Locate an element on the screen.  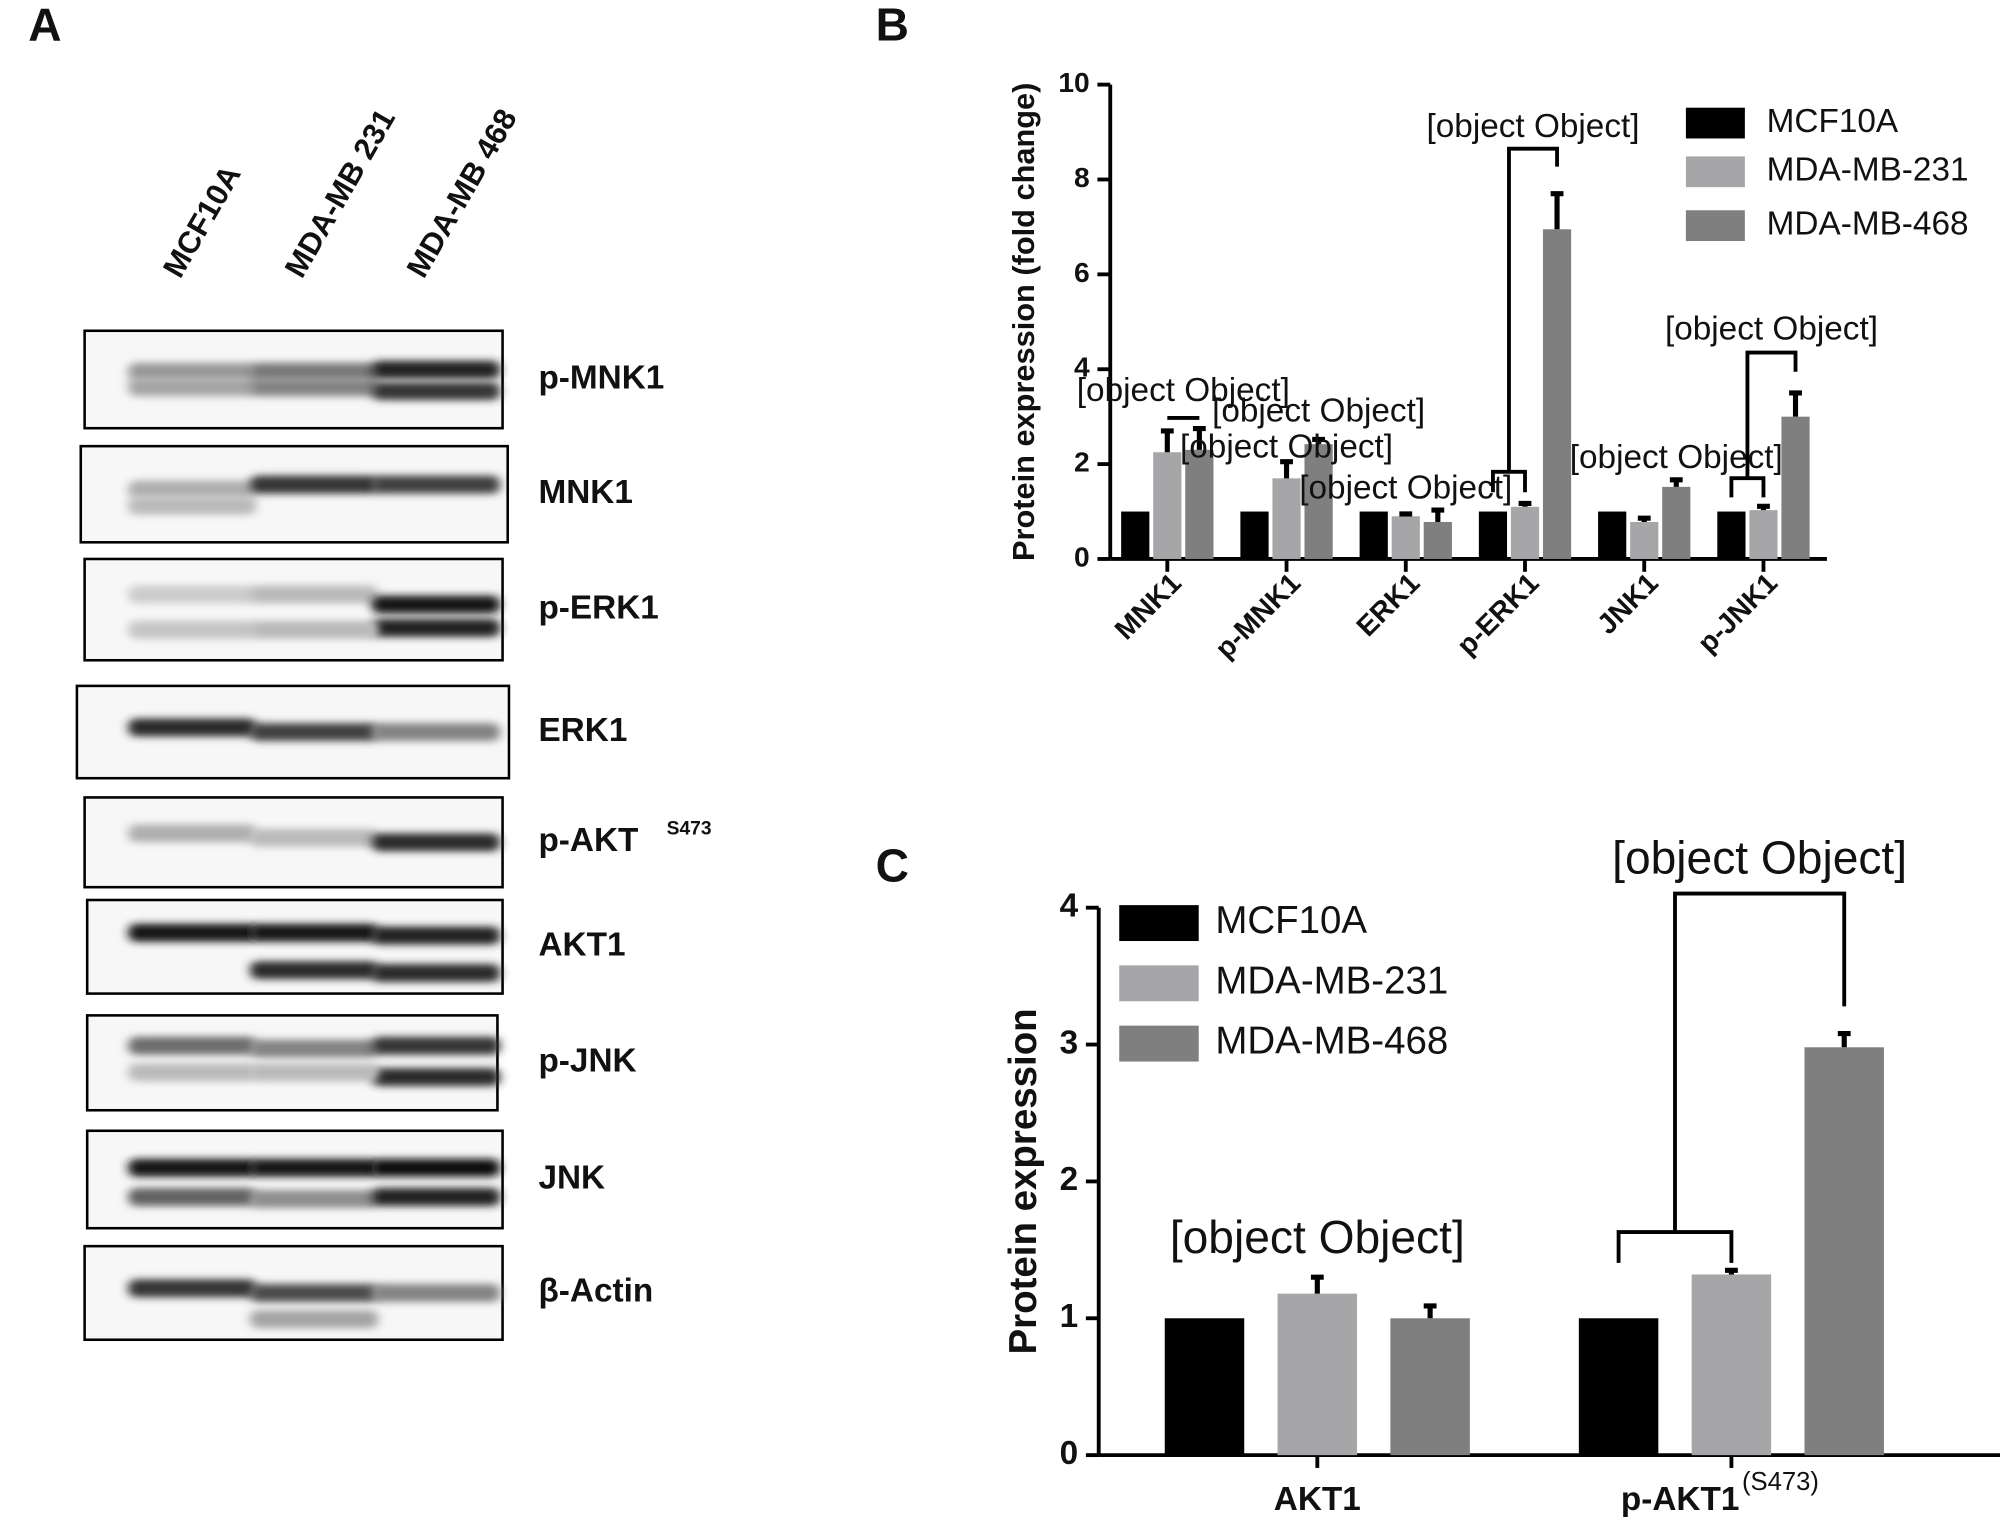
legend-label: MDA-MB-231 is located at coordinates (1331, 980).